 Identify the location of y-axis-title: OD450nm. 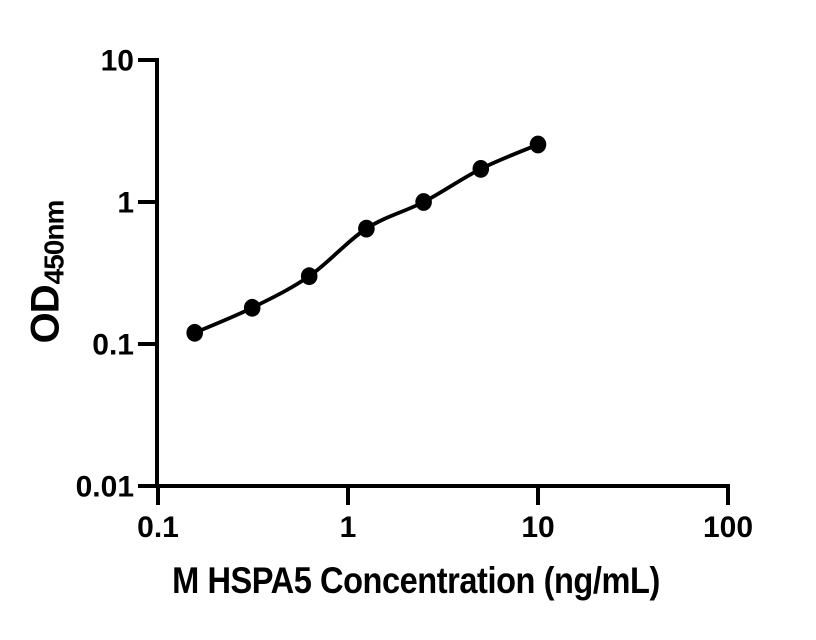
(46, 272).